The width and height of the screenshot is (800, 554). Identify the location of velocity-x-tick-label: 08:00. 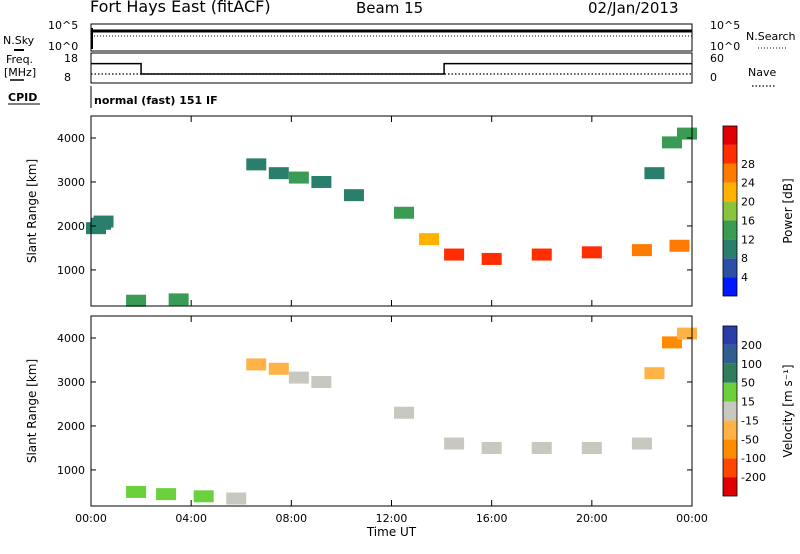
(291, 518).